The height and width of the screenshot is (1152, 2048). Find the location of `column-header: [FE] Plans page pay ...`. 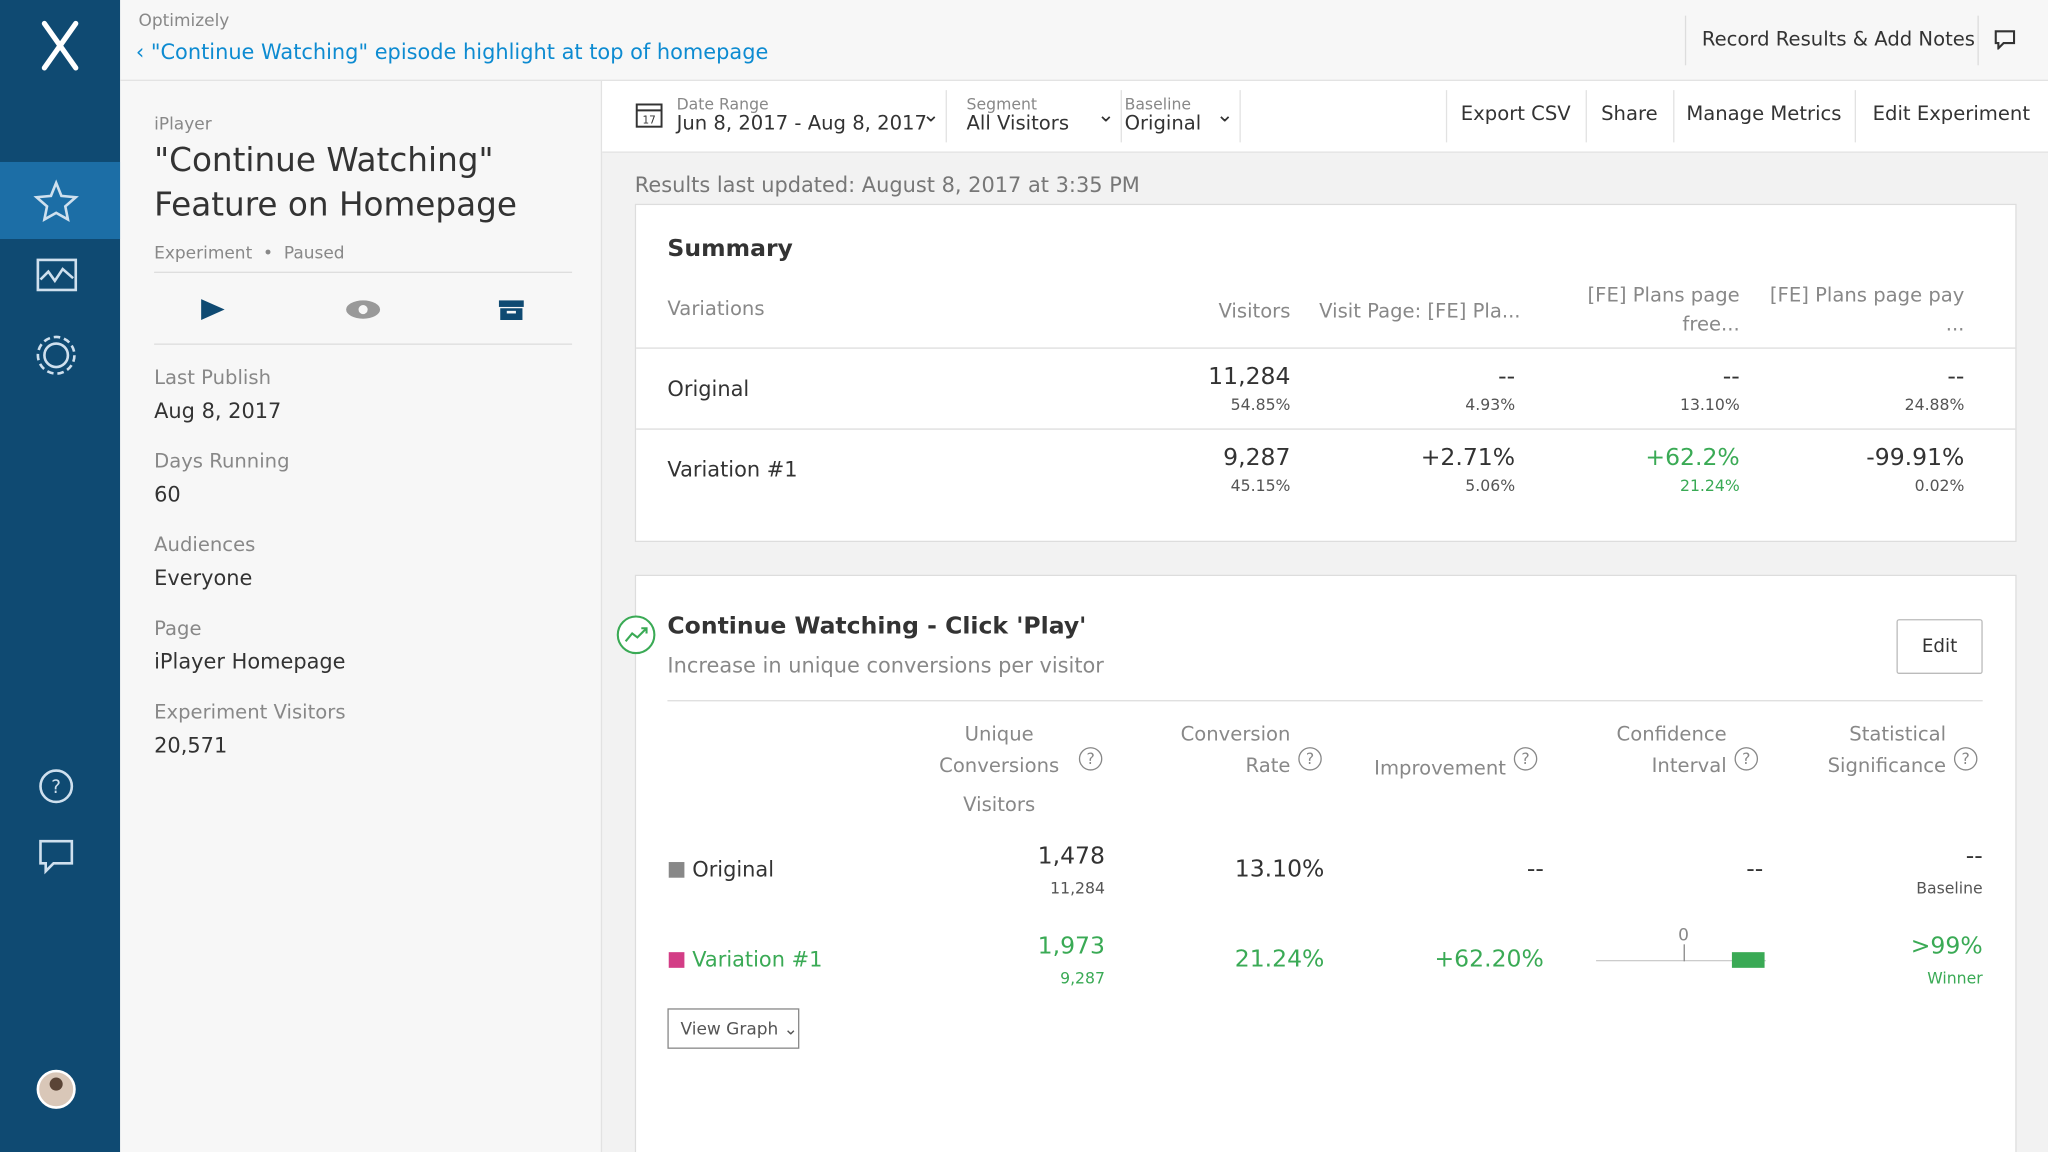

column-header: [FE] Plans page pay ... is located at coordinates (1867, 309).